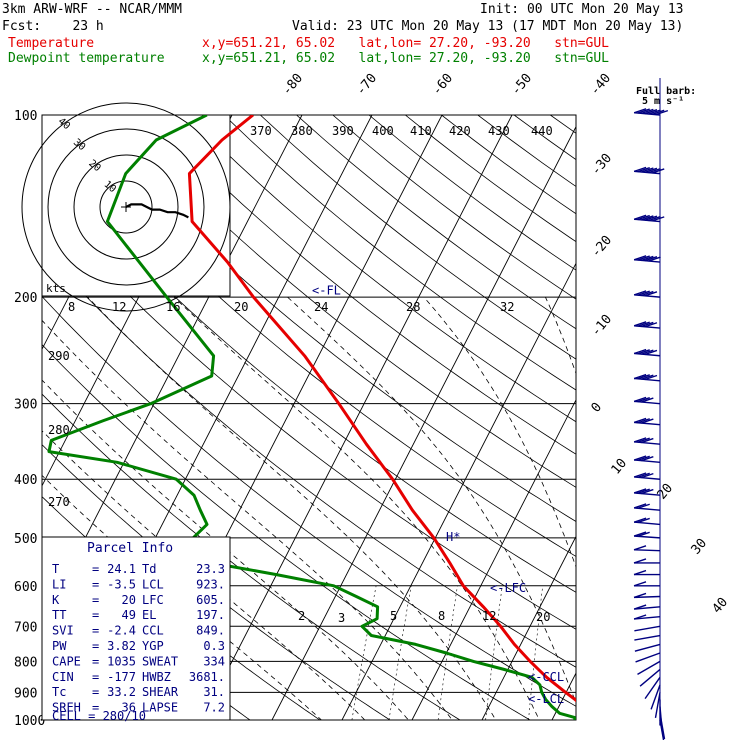 This screenshot has width=740, height=740. I want to click on isotherm-label: 10, so click(620, 467).